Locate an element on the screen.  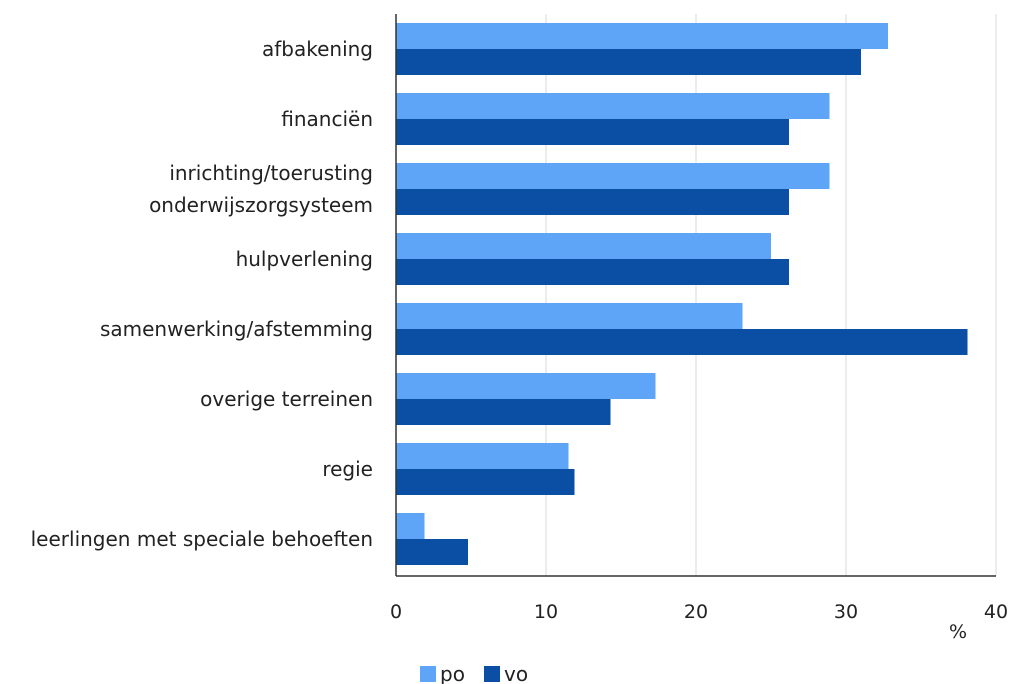
category-label: regie is located at coordinates (347, 469).